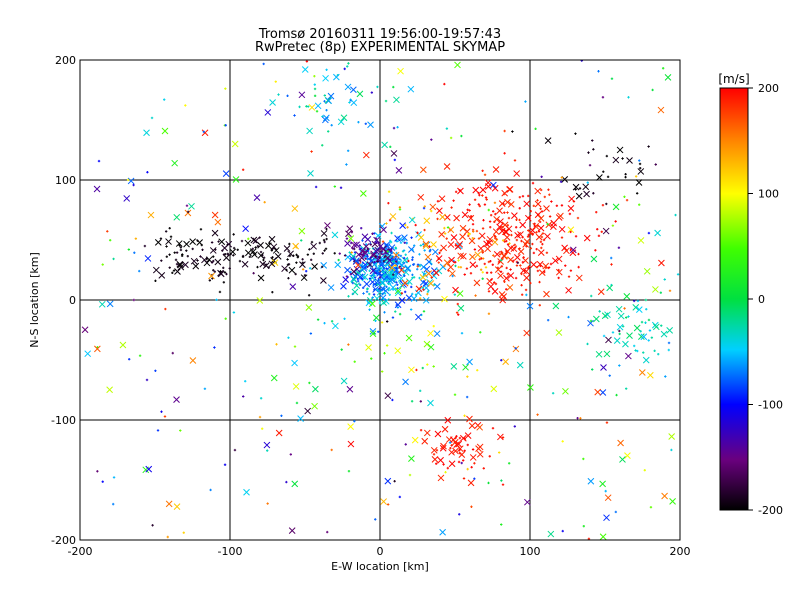 Image resolution: width=800 pixels, height=600 pixels. I want to click on y-tick-label: 100, so click(65, 180).